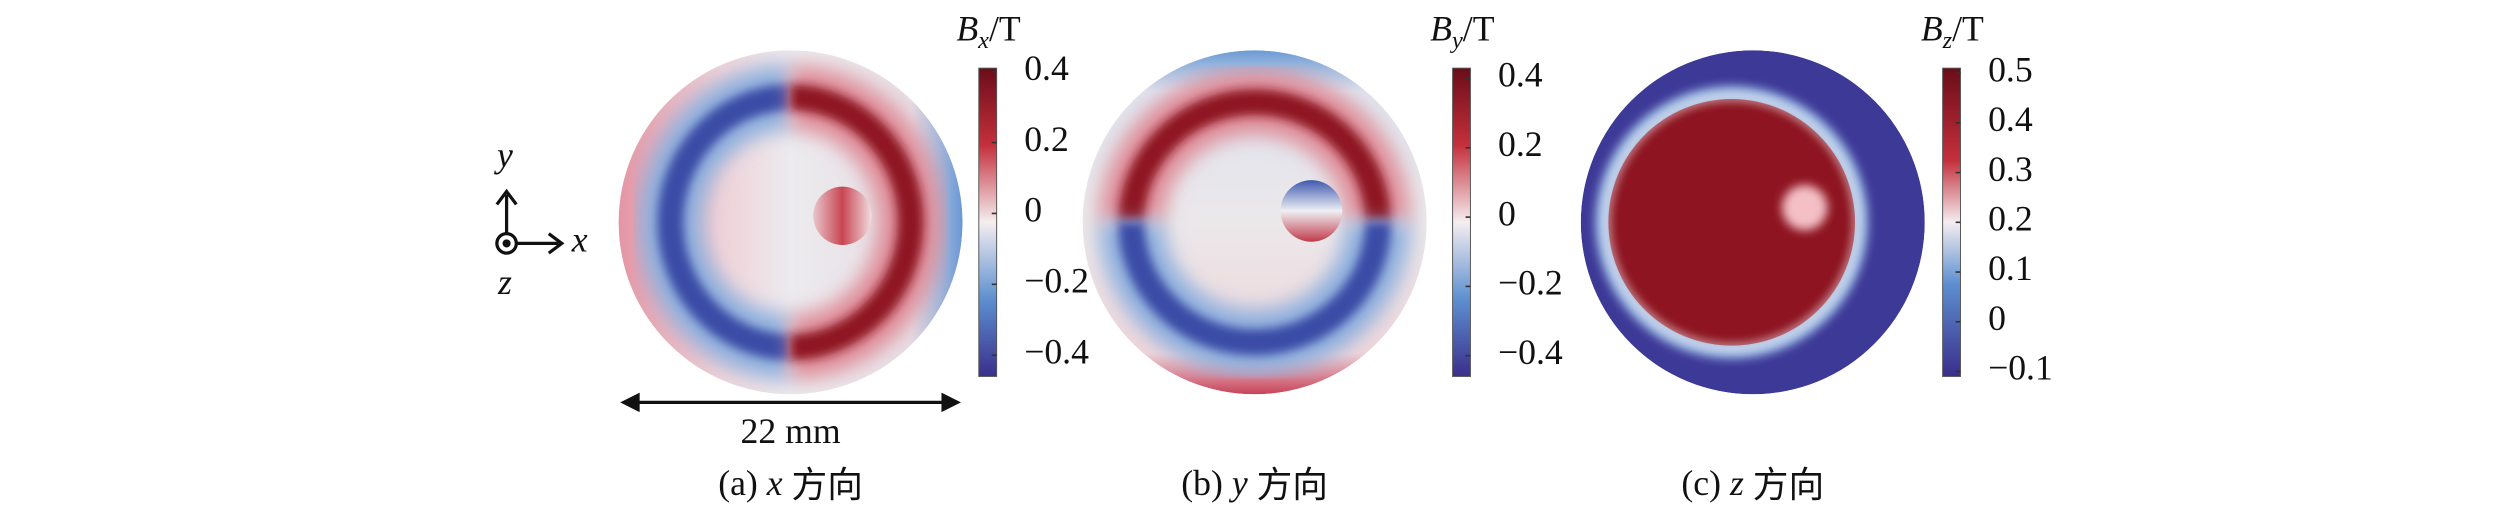 This screenshot has width=2519, height=516. What do you see at coordinates (1456, 40) in the screenshot?
I see `colorbar-subscript: y` at bounding box center [1456, 40].